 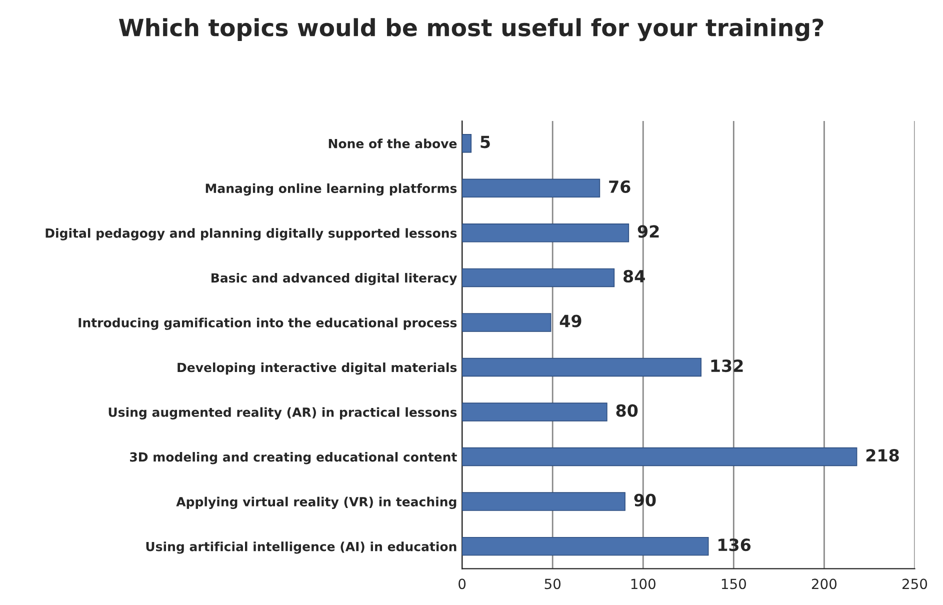 I want to click on data-label: 76, so click(x=619, y=186).